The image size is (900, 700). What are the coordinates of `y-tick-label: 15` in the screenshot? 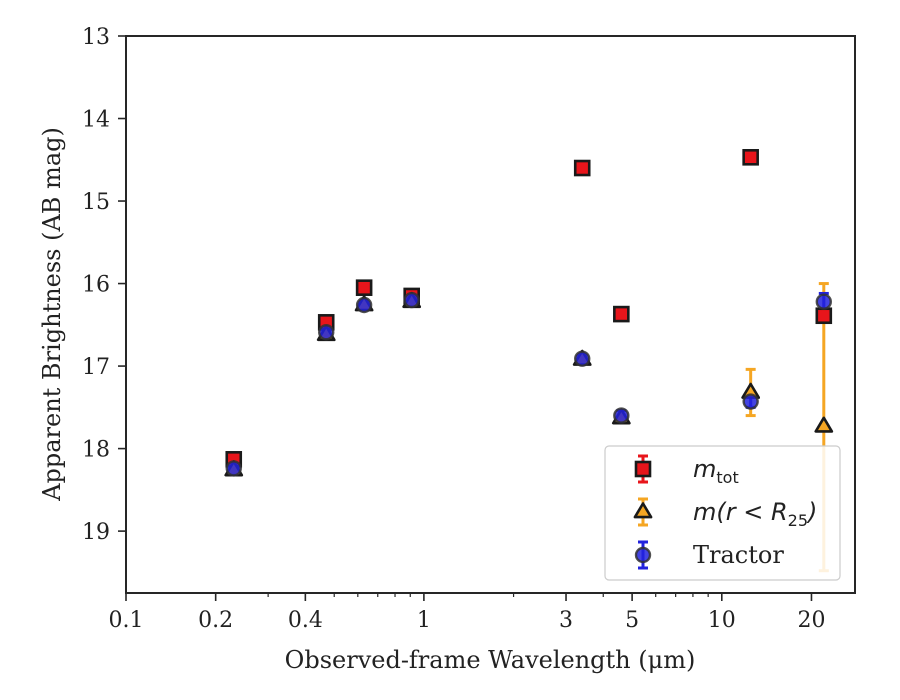 It's located at (96, 202).